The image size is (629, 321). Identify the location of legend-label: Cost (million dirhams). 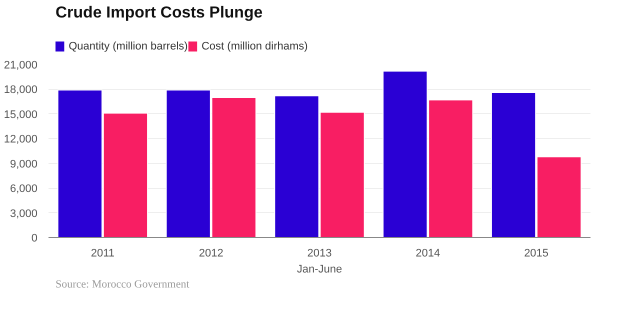
(254, 46).